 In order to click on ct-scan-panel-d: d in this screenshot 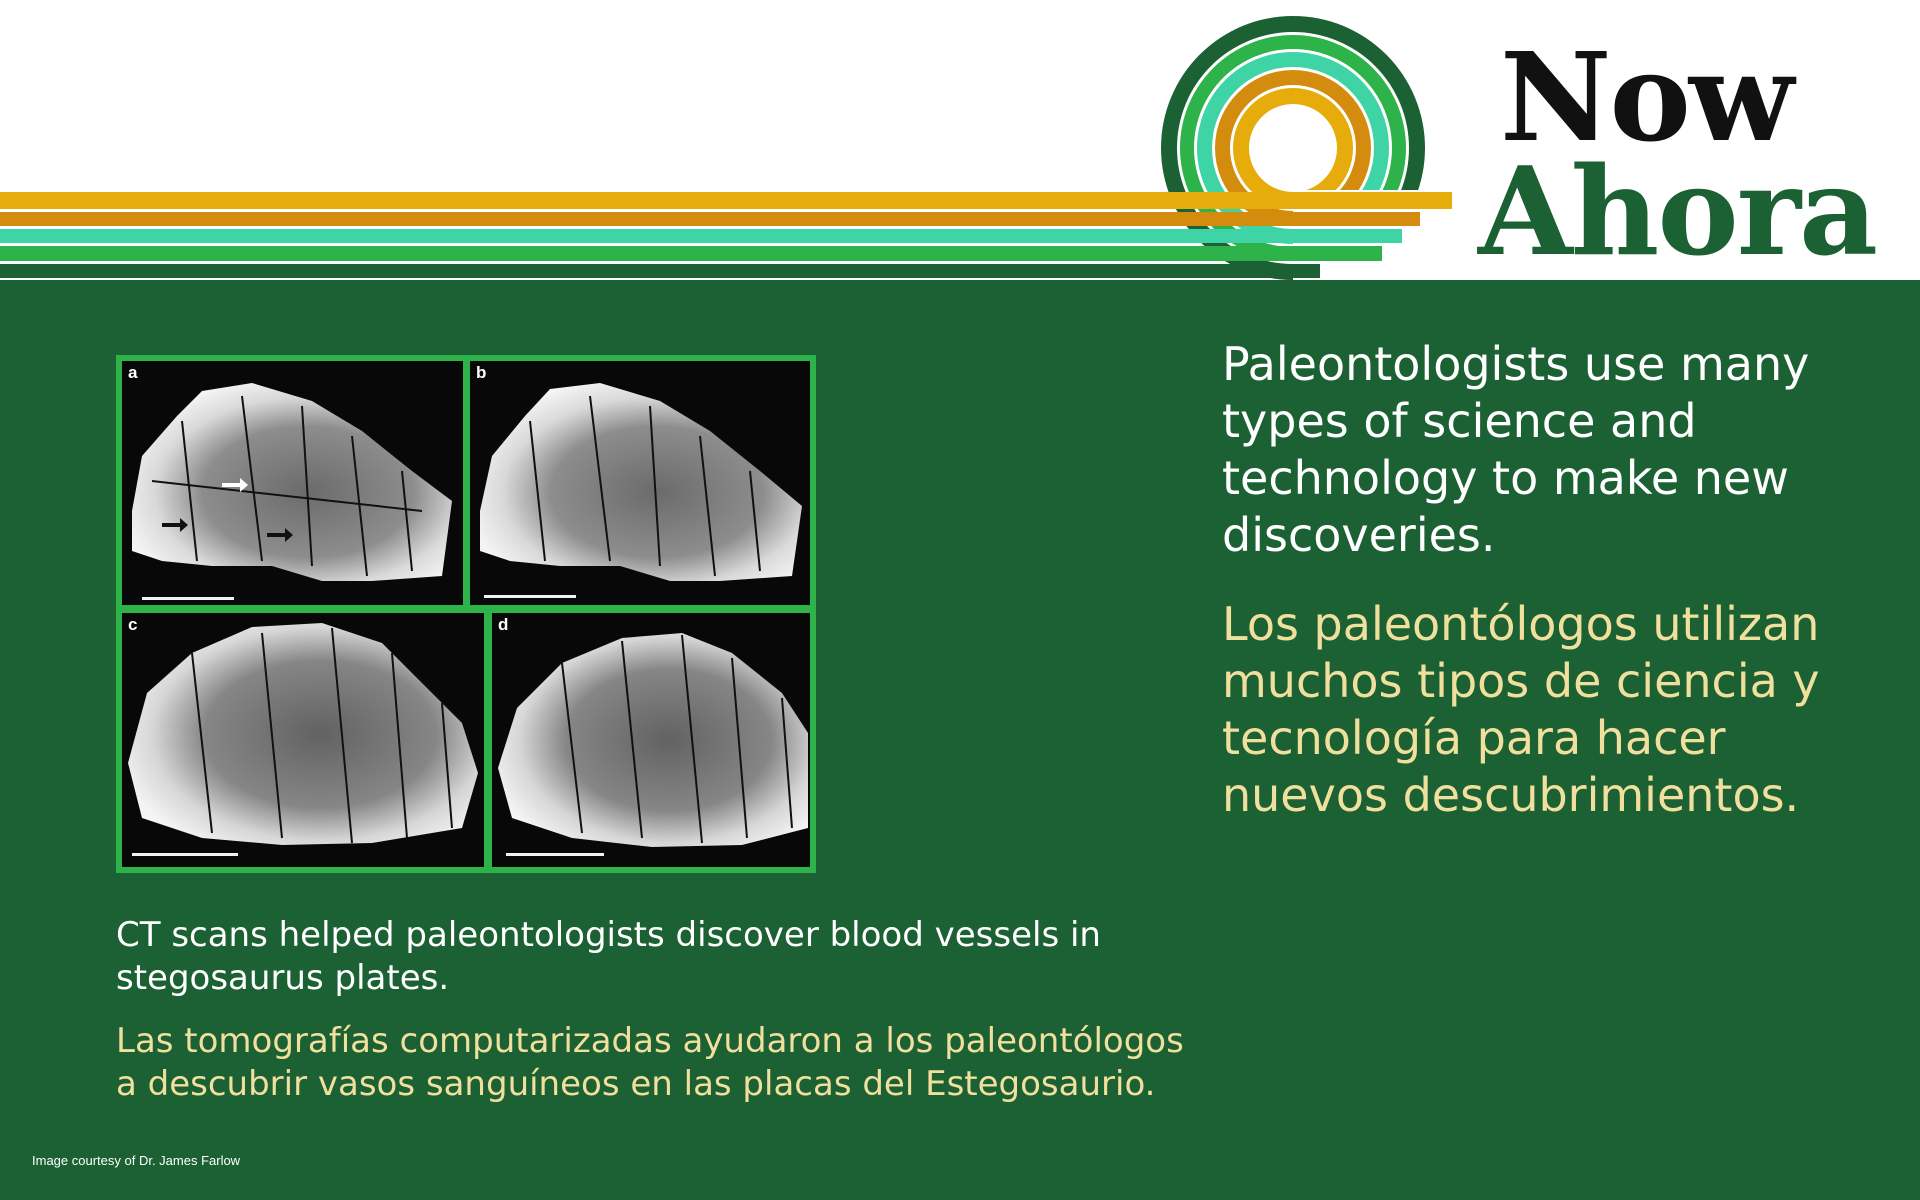, I will do `click(651, 740)`.